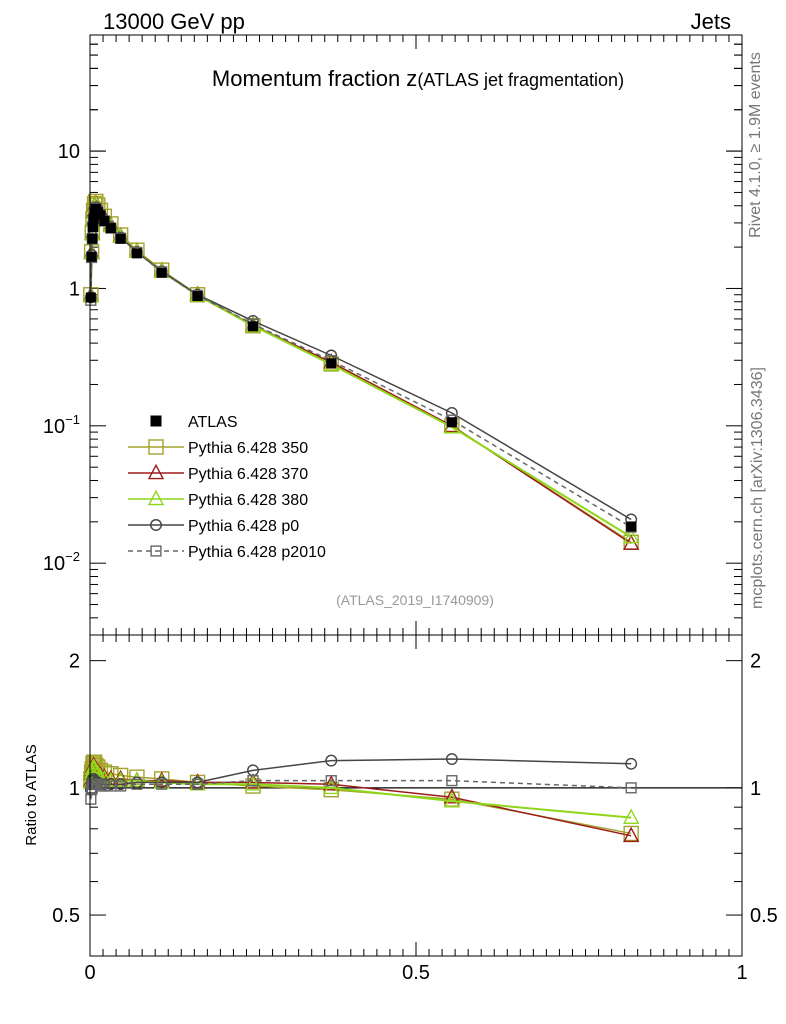 Image resolution: width=786 pixels, height=1024 pixels. I want to click on legend-entry-pythia-6-428-380: Pythia 6.428 380, so click(218, 499).